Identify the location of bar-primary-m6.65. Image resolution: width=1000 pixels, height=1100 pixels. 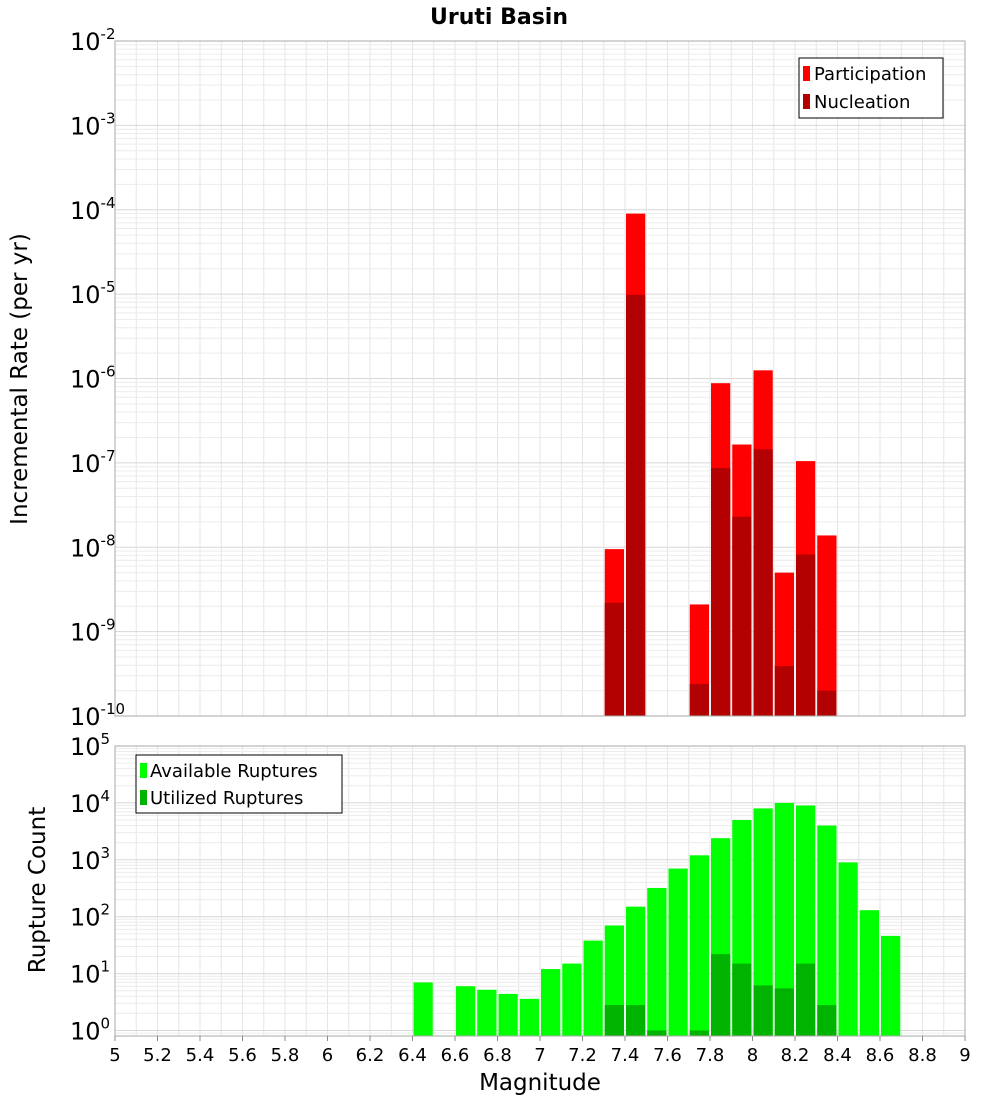
(466, 1011).